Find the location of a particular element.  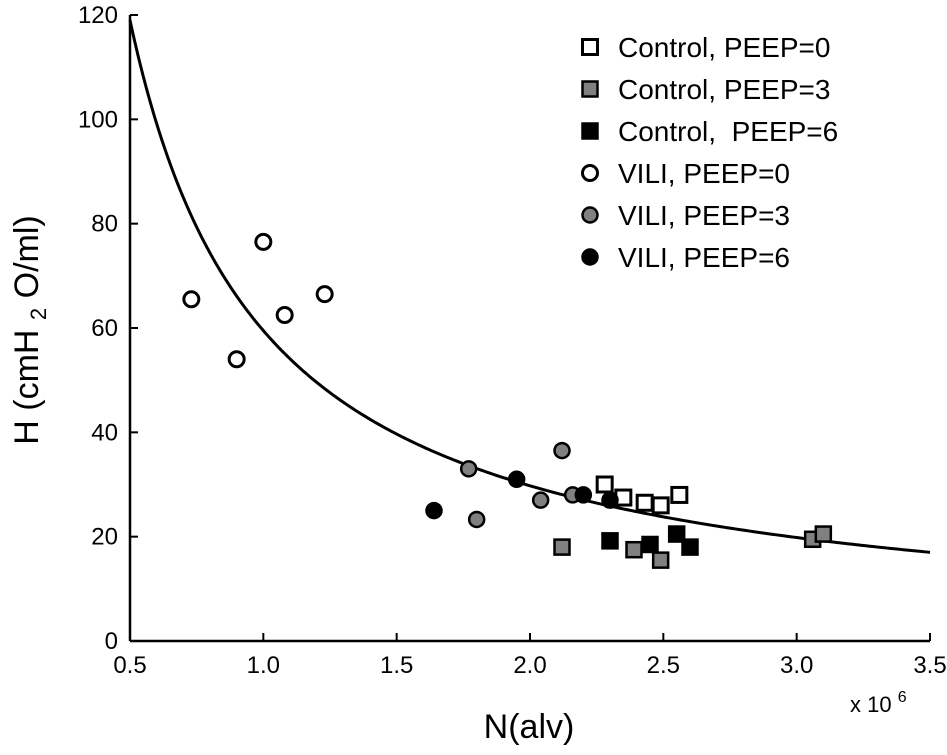

y-tick-label: 60 is located at coordinates (104, 328).